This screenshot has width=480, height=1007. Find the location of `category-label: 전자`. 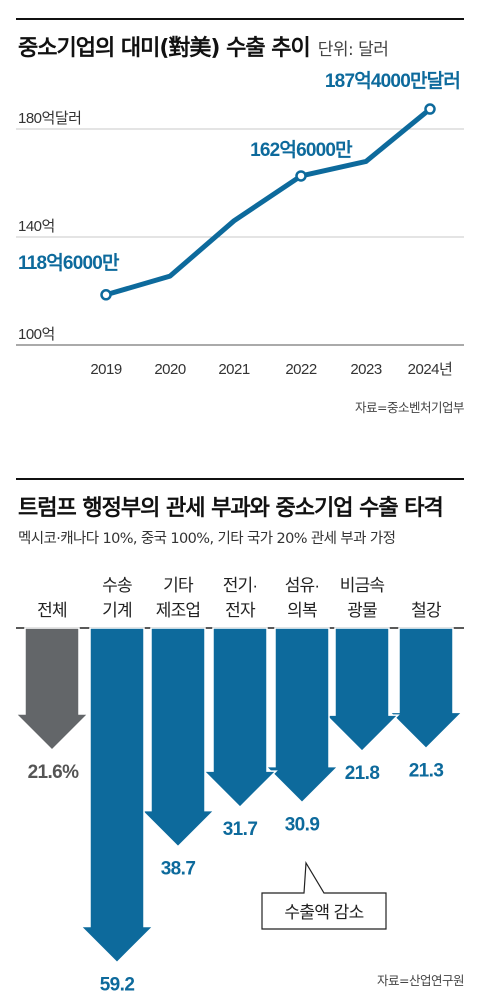

category-label: 전자 is located at coordinates (240, 610).